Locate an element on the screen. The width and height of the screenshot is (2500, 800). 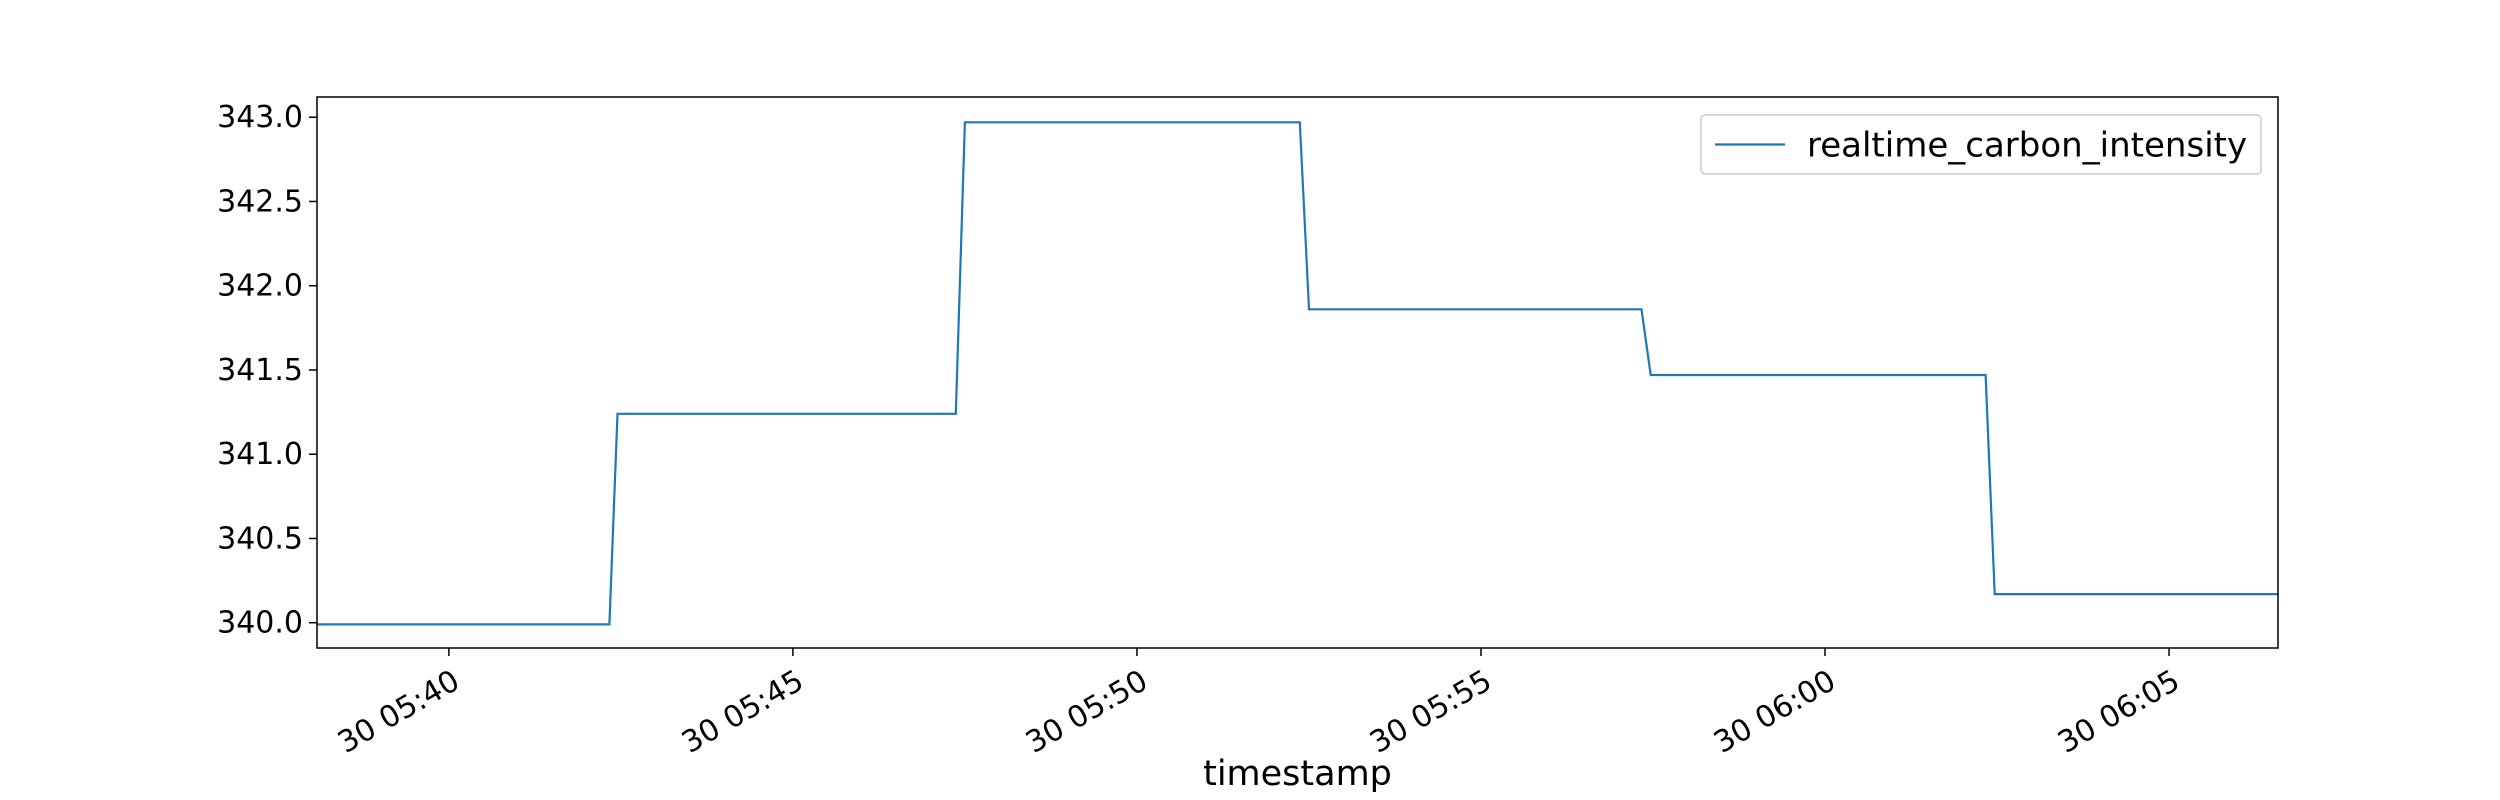
y-tick-label: 341.5 is located at coordinates (260, 370).